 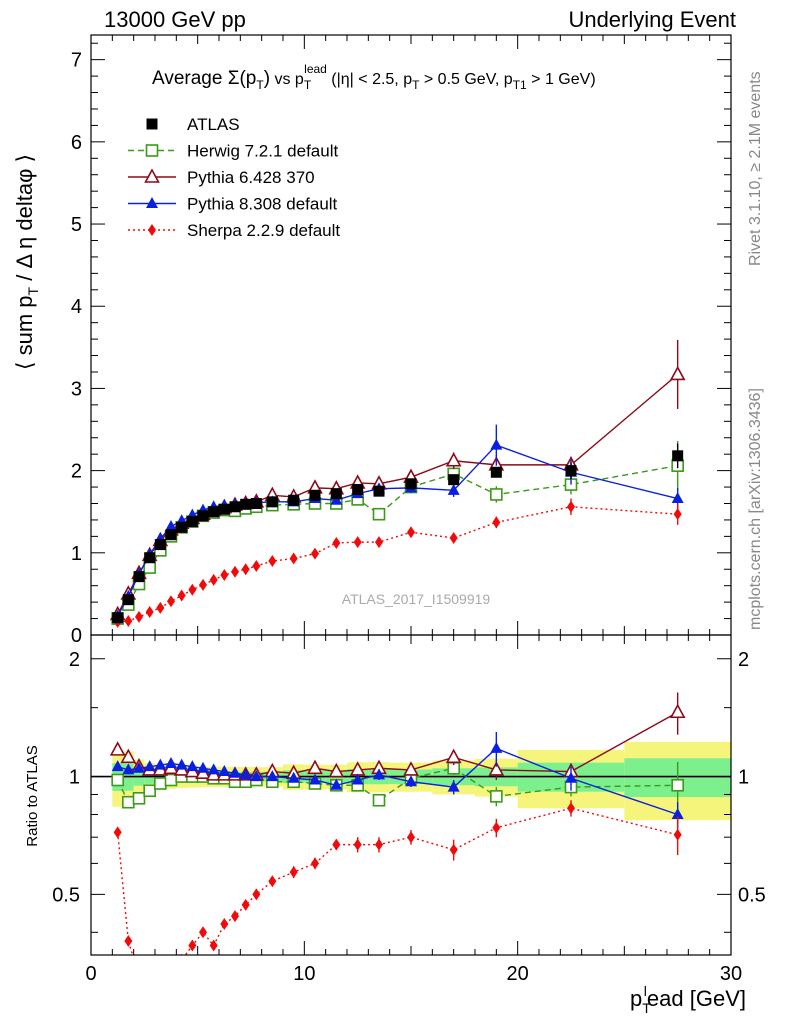 What do you see at coordinates (76, 307) in the screenshot?
I see `y-tick-label: 4` at bounding box center [76, 307].